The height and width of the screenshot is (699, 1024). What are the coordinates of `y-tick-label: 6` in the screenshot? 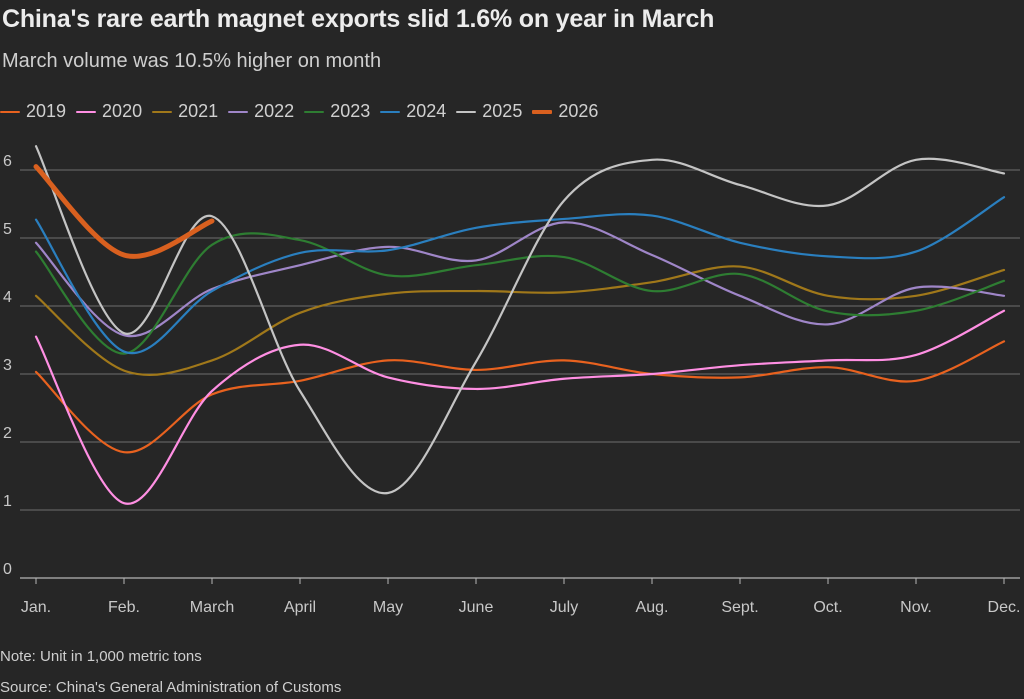 It's located at (7, 161).